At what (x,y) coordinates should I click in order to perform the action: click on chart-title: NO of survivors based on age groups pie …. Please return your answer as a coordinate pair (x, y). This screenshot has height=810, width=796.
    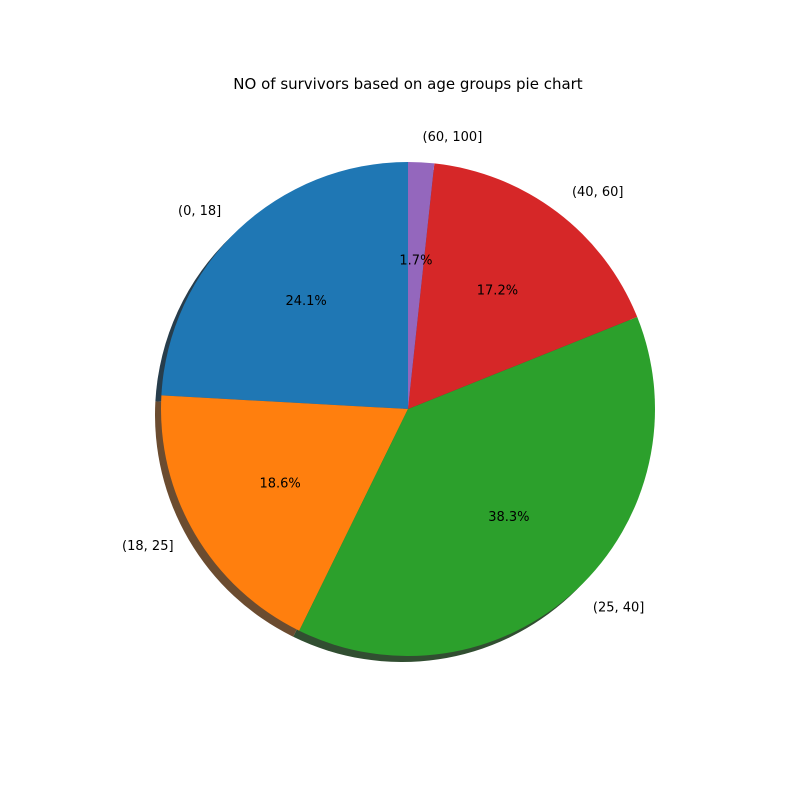
    Looking at the image, I should click on (408, 84).